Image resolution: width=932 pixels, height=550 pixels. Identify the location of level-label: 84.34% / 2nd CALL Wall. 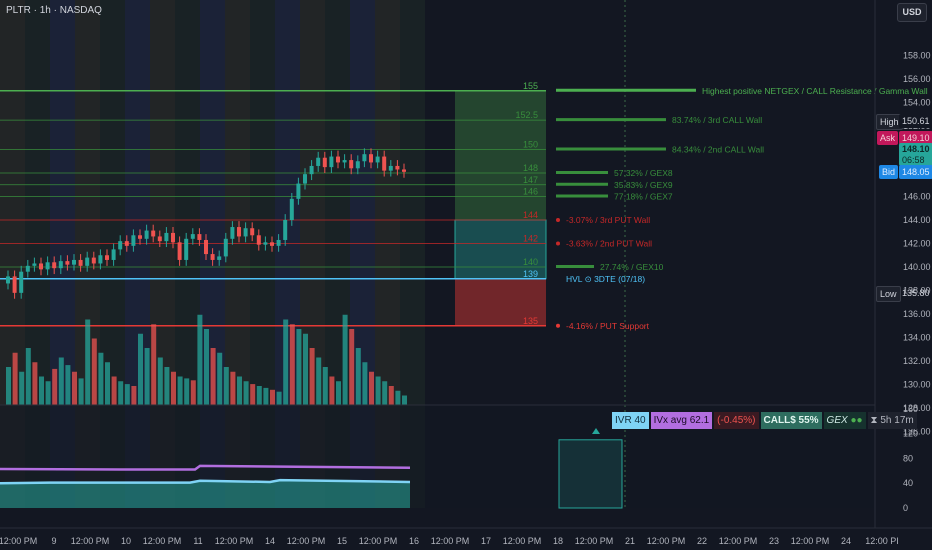
(718, 150).